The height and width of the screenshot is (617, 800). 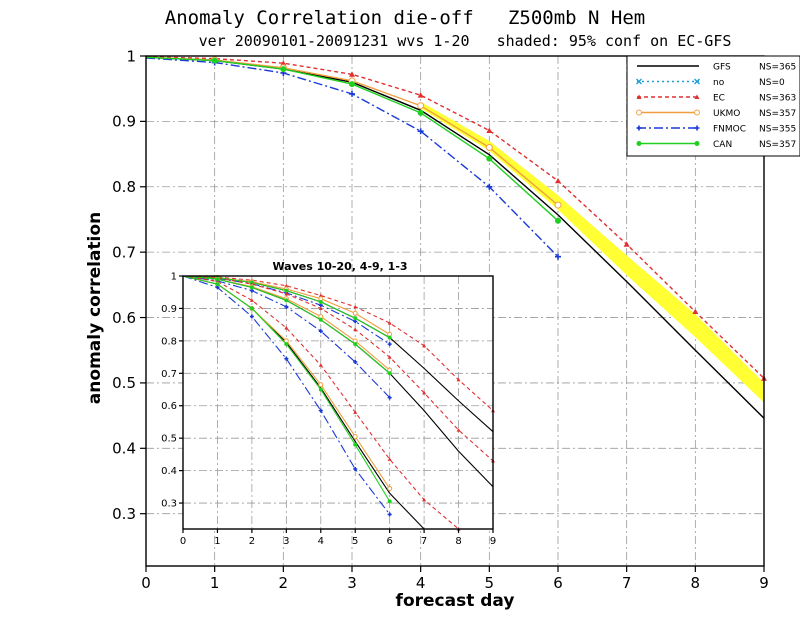 What do you see at coordinates (405, 18) in the screenshot?
I see `chart-title: Anomaly Correlation die-off Z500mb N Hem` at bounding box center [405, 18].